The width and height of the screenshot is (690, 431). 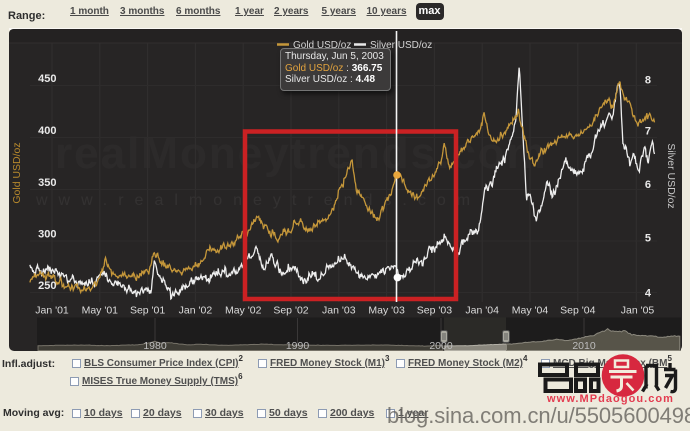 What do you see at coordinates (243, 311) in the screenshot?
I see `svg-text: May '02` at bounding box center [243, 311].